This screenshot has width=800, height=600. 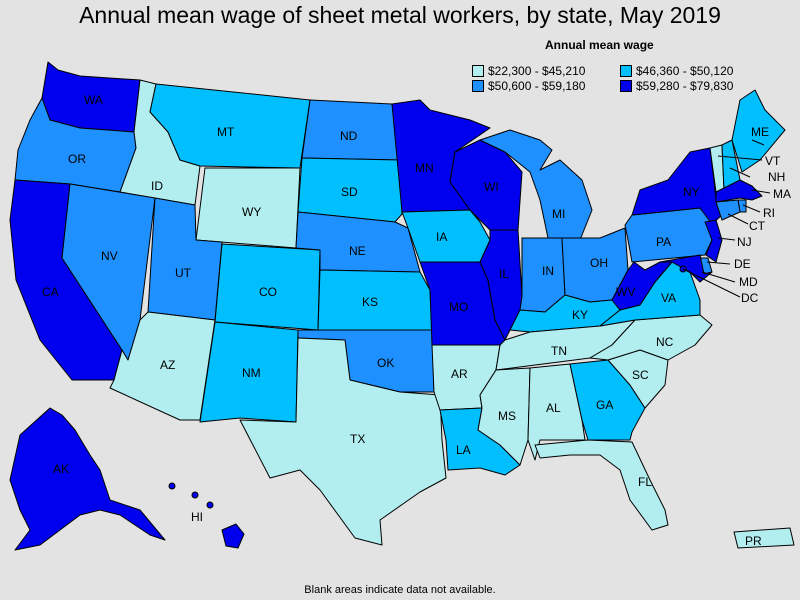 I want to click on label-PA: PA, so click(x=663, y=242).